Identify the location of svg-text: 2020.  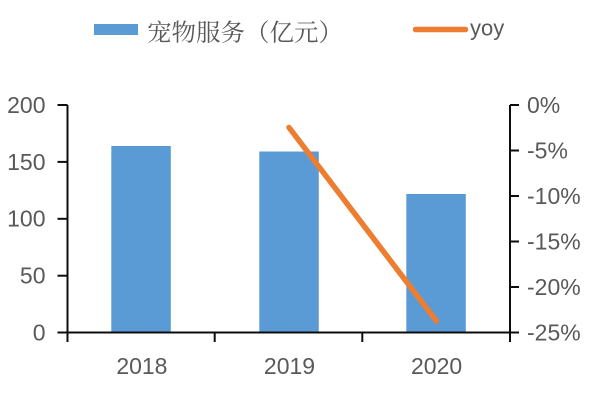
(436, 366).